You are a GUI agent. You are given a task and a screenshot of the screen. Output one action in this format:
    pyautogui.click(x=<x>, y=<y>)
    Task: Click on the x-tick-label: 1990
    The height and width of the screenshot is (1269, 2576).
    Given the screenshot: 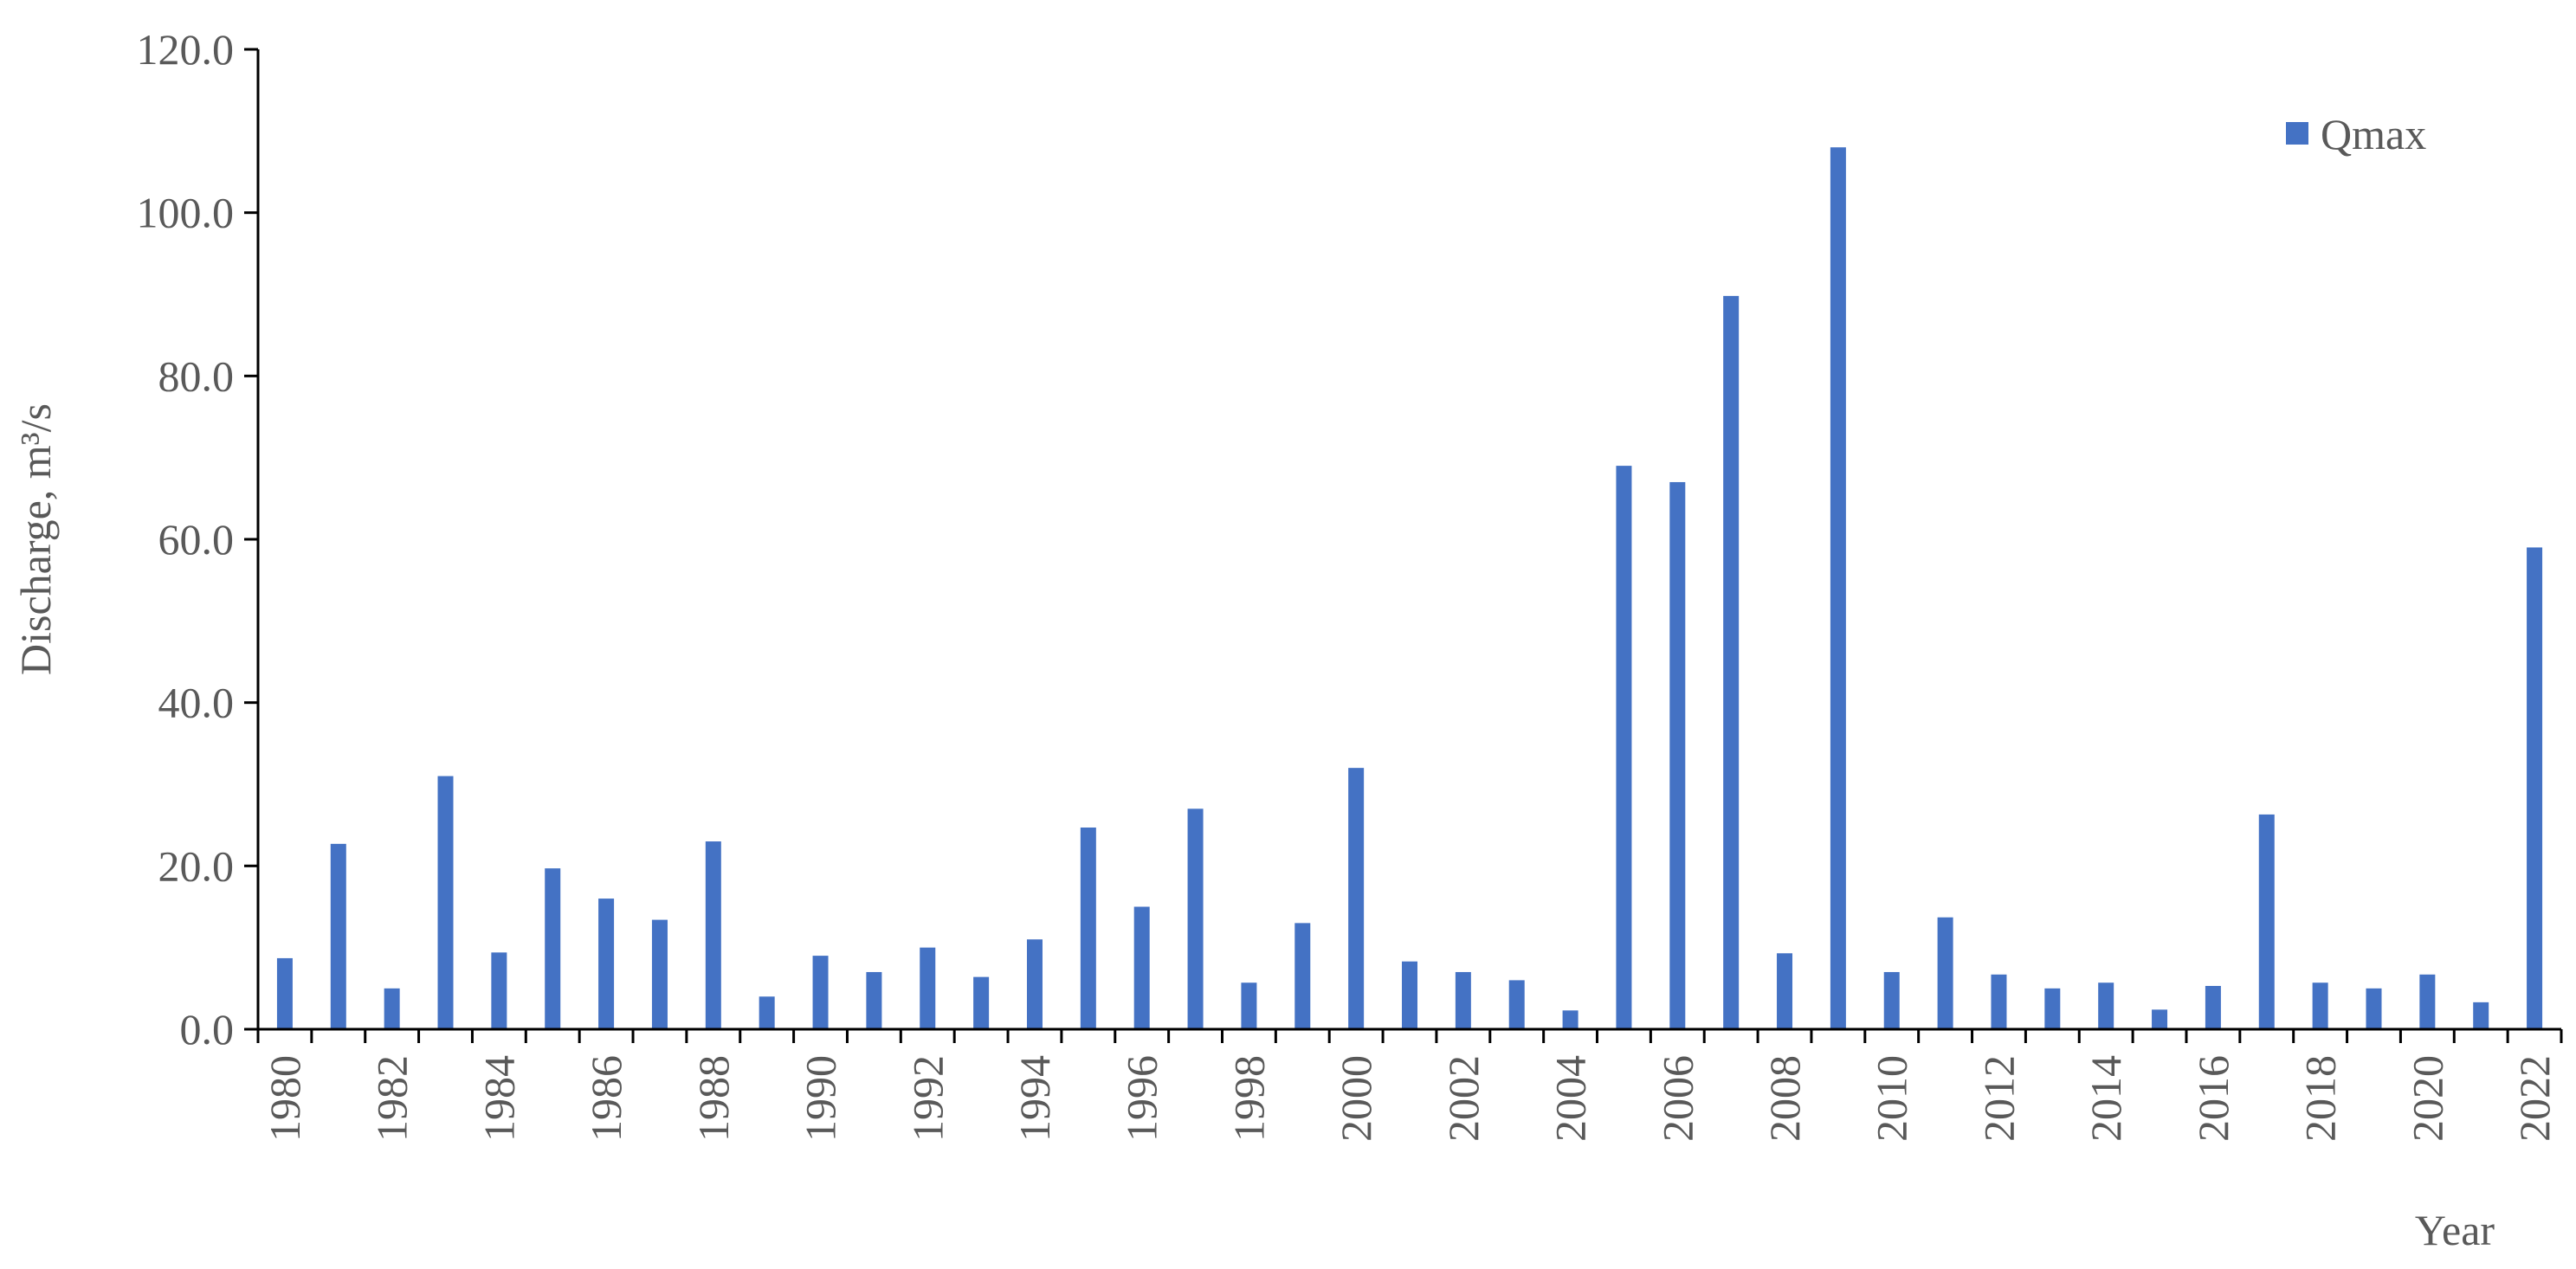 What is the action you would take?
    pyautogui.click(x=821, y=1098)
    